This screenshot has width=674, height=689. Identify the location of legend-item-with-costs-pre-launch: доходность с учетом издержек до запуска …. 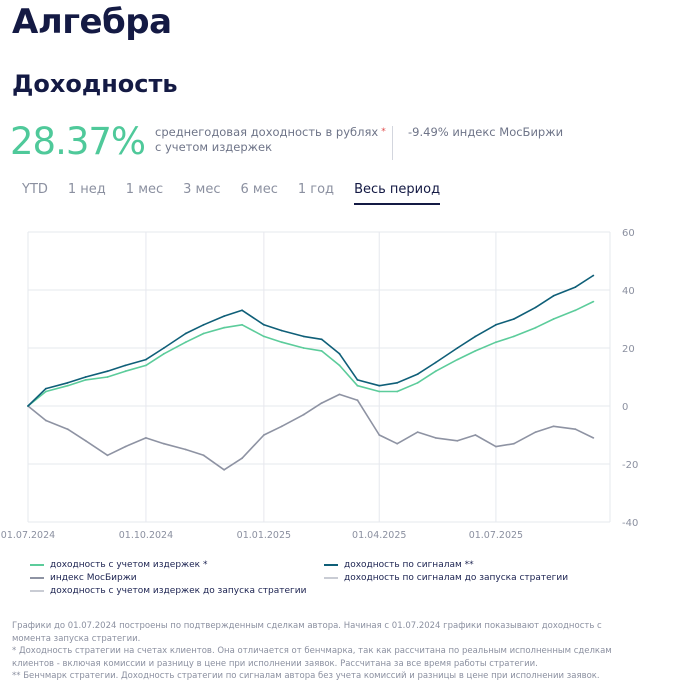
(168, 591).